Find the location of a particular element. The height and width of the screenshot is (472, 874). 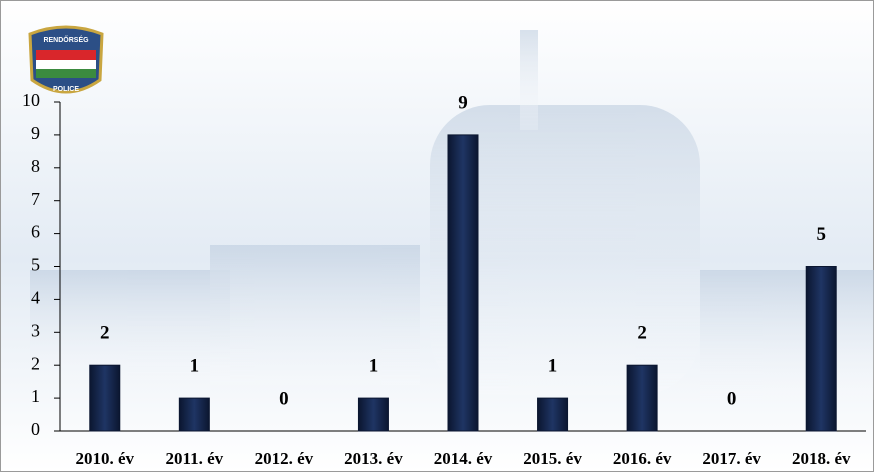

x-tick-label: 2014. év is located at coordinates (463, 458).